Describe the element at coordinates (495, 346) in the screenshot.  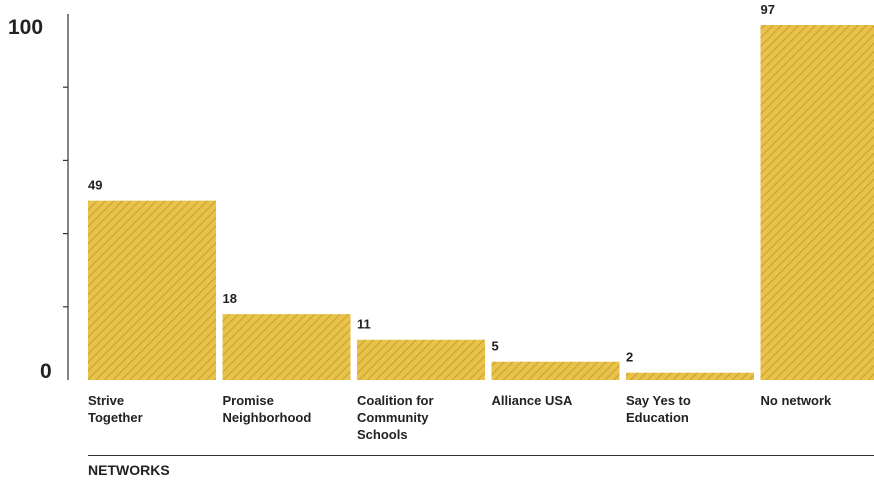
I see `data-label: 5` at that location.